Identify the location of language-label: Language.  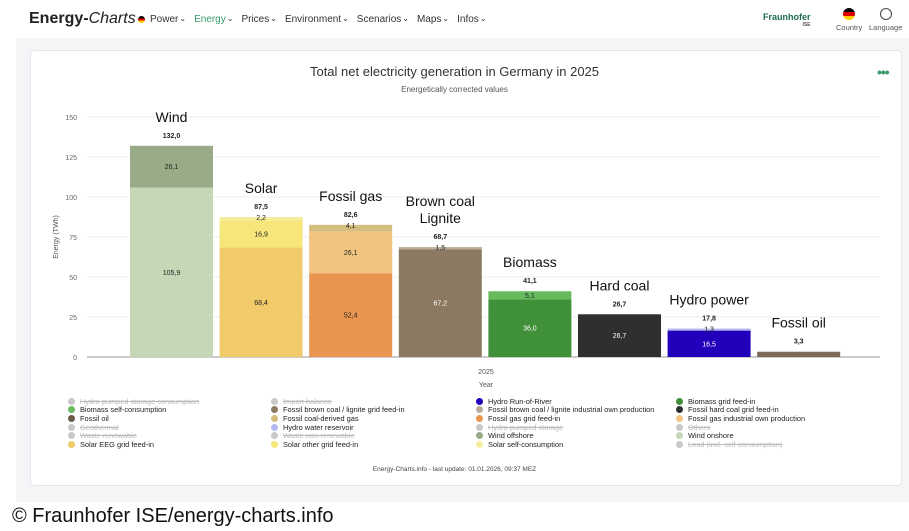
(886, 27).